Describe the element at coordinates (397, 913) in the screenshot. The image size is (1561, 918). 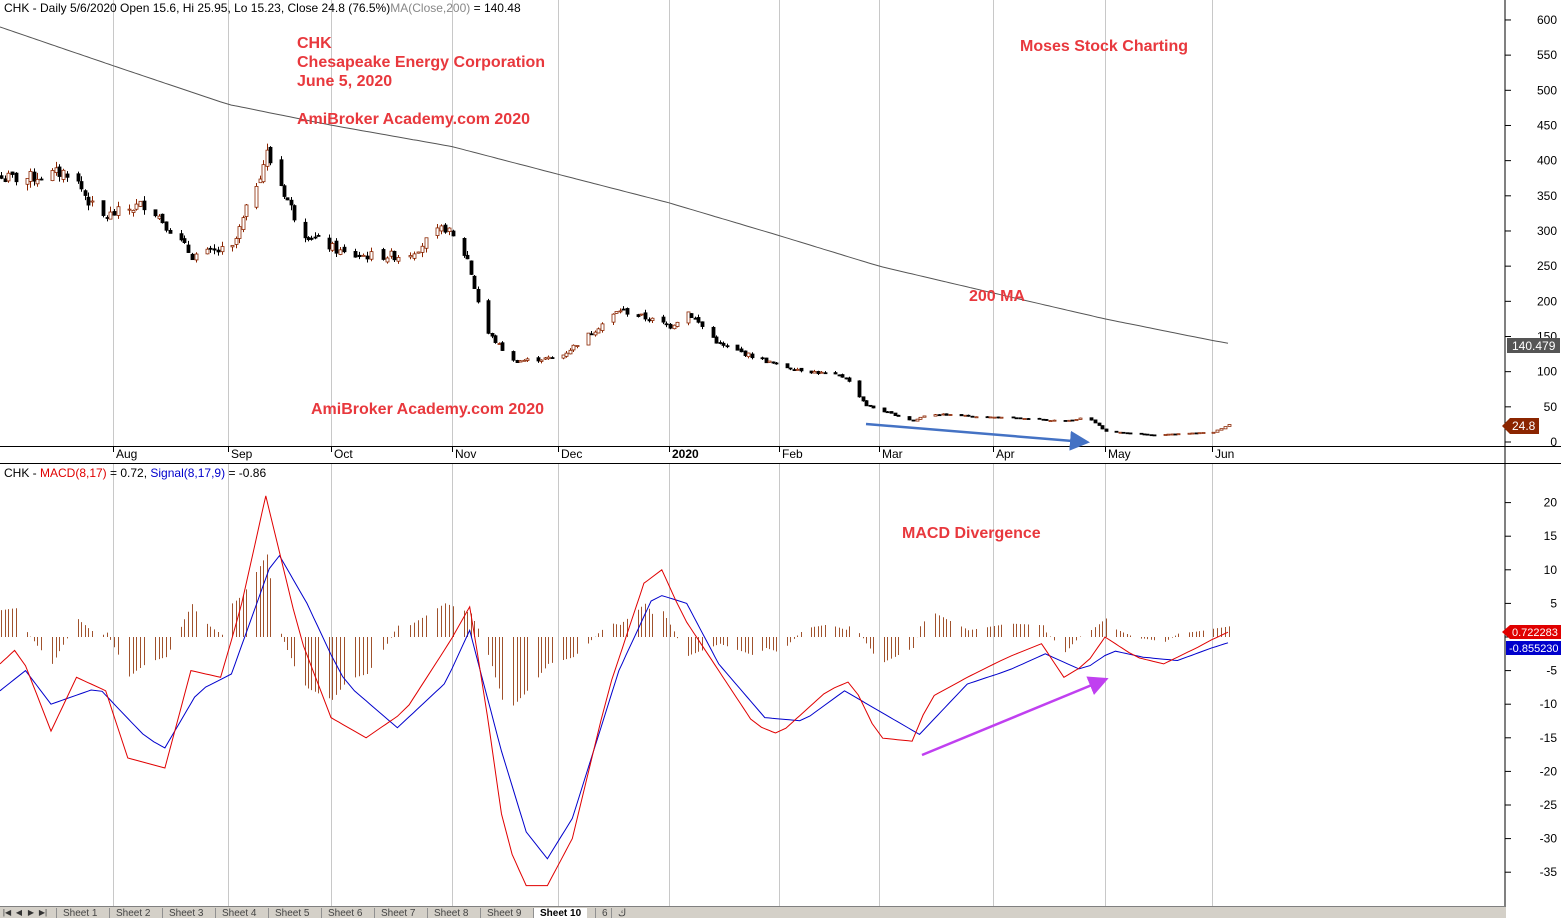
I see `sheet-tab-7: Sheet 7` at that location.